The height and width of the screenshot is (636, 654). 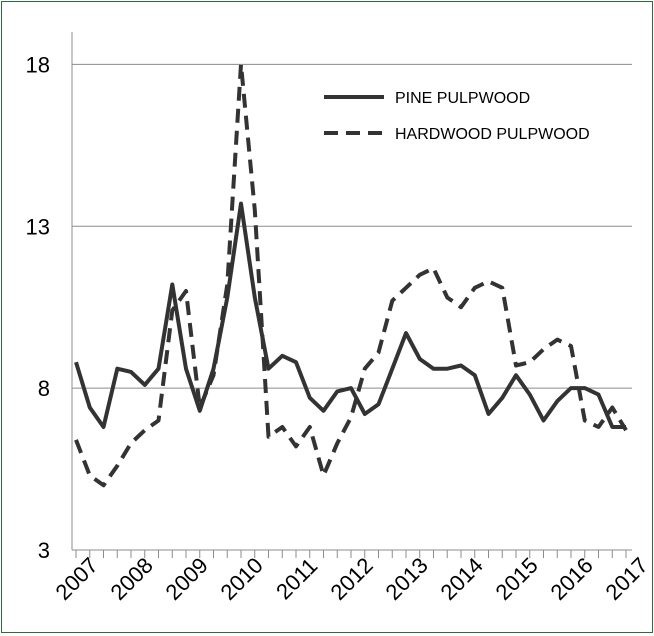 I want to click on x-tick-label: 2007, so click(x=77, y=579).